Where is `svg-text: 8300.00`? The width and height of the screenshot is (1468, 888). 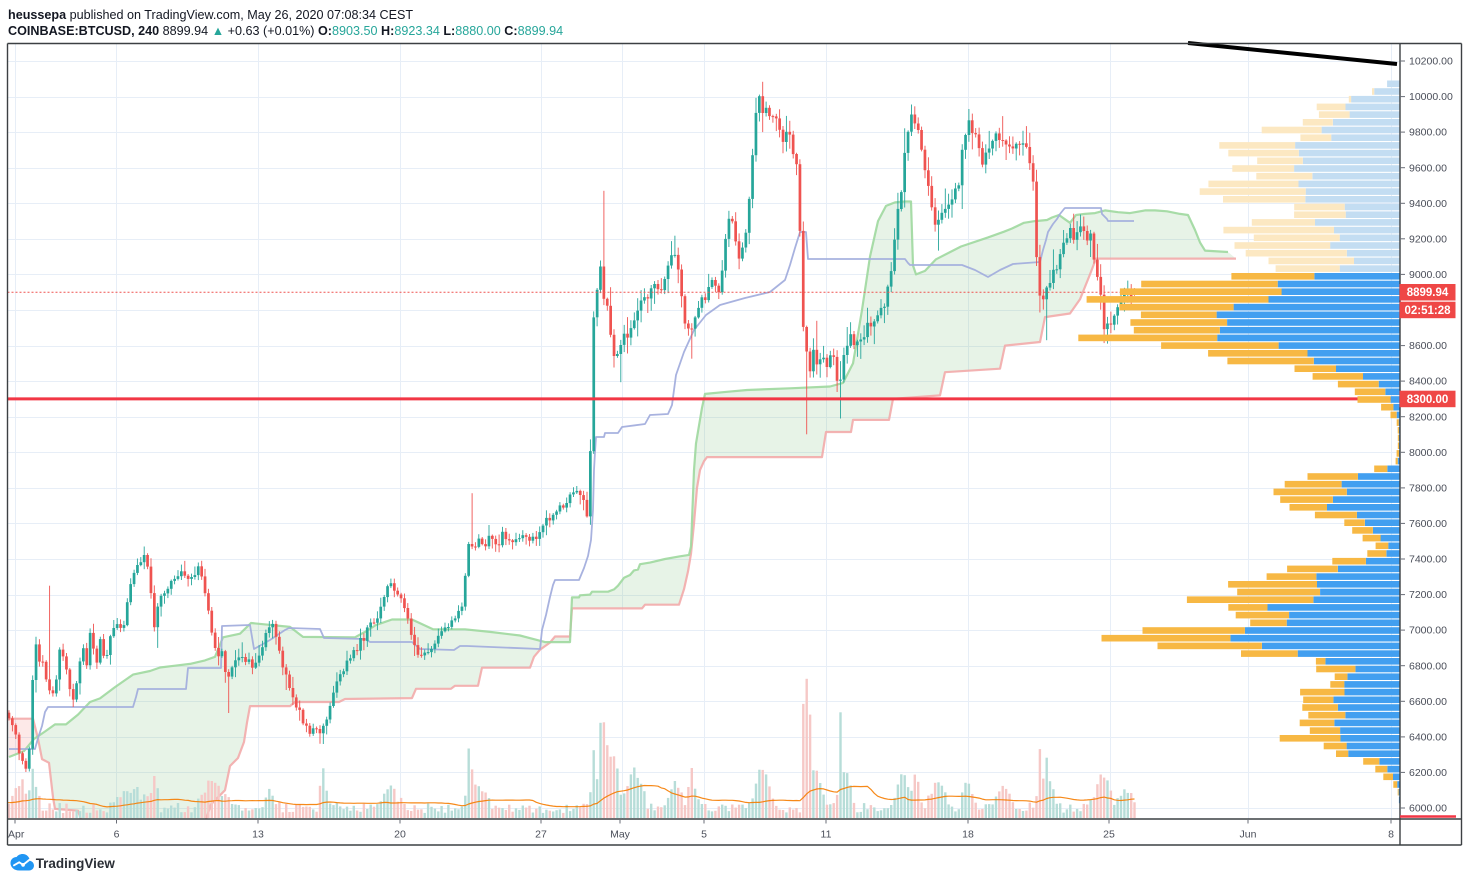
svg-text: 8300.00 is located at coordinates (1428, 400).